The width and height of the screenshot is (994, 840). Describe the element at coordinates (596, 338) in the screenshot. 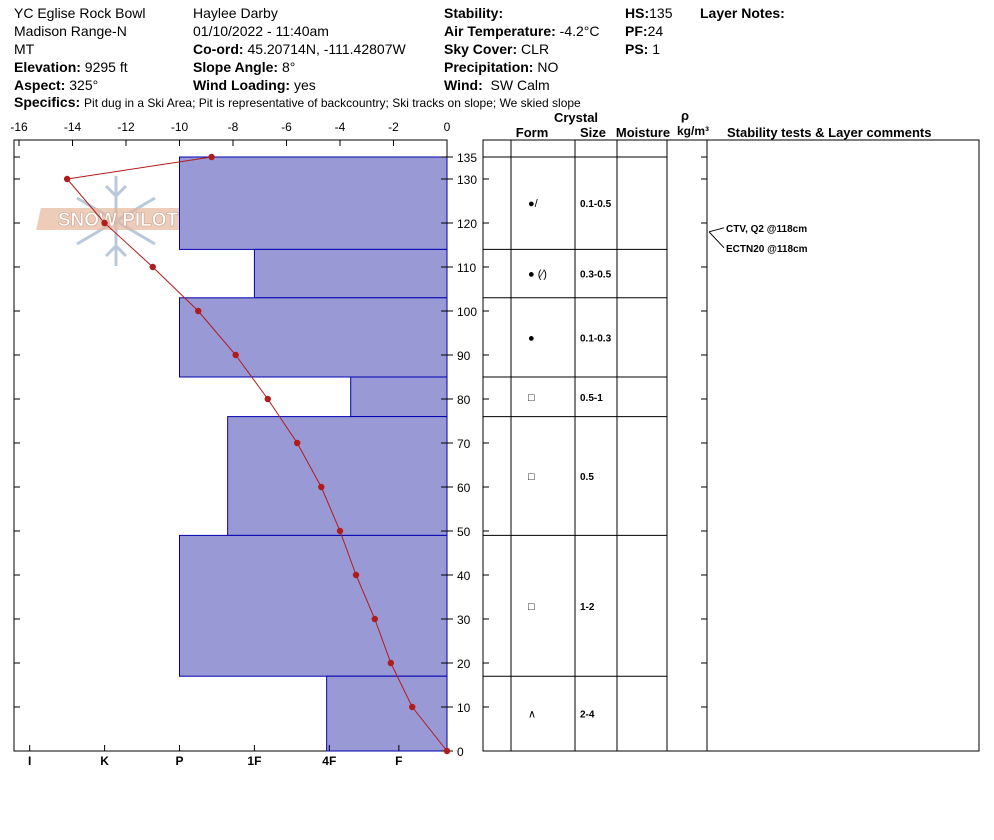

I see `layer-size: 0.1-0.3` at that location.